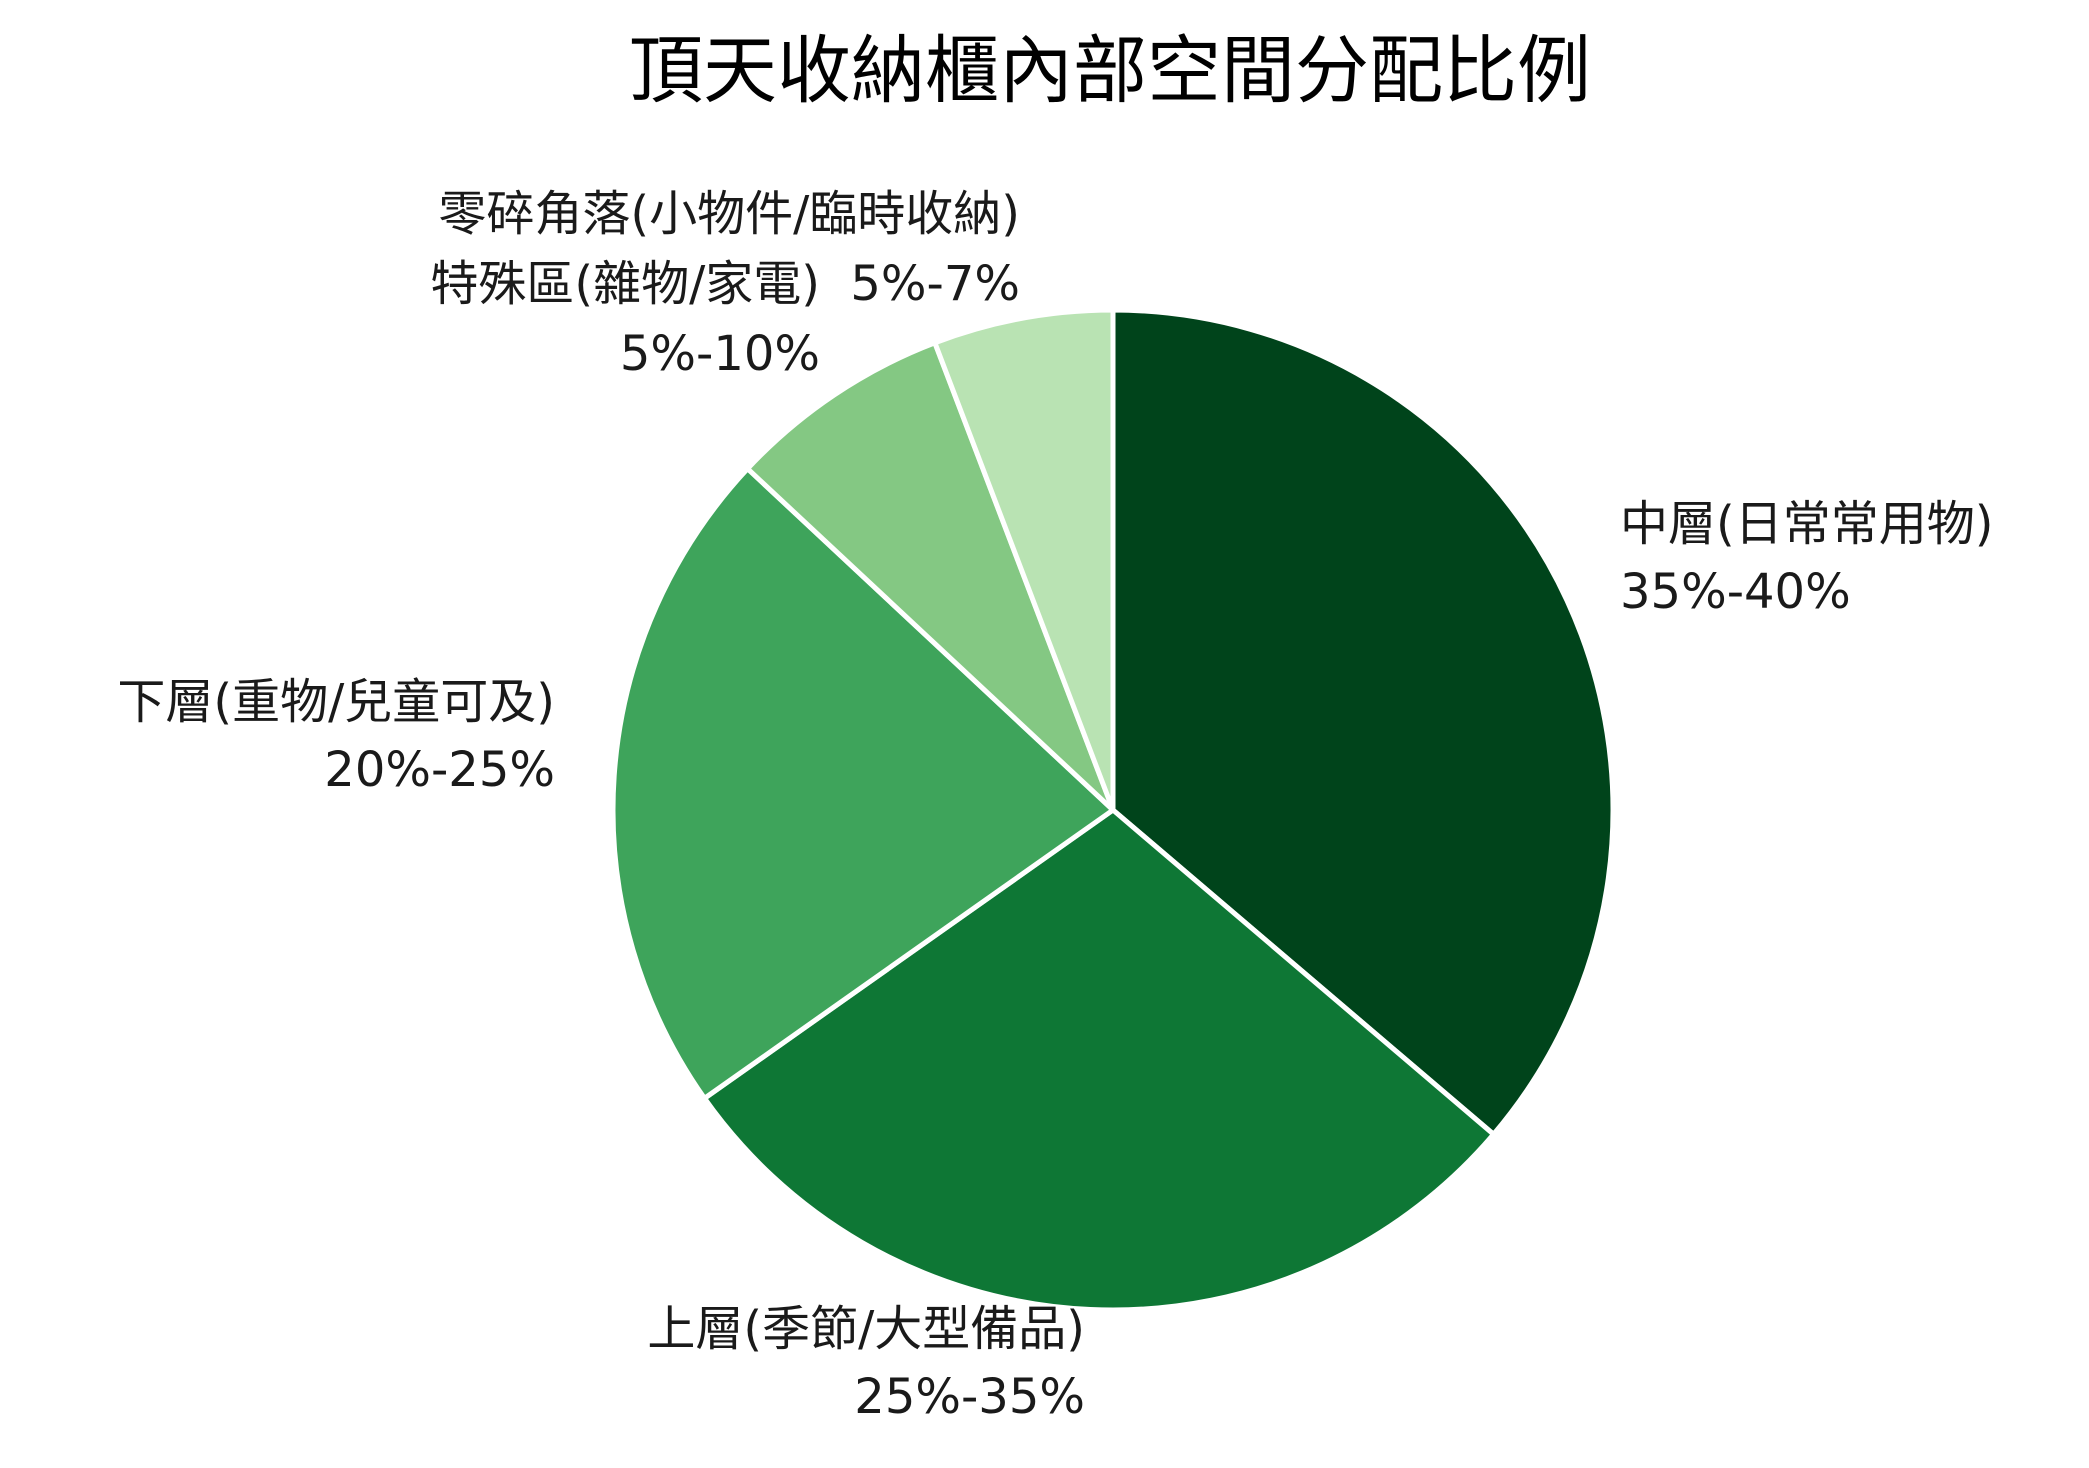 The image size is (2089, 1468). I want to click on slice-name-label: 上層(季節/大型備品), so click(866, 1329).